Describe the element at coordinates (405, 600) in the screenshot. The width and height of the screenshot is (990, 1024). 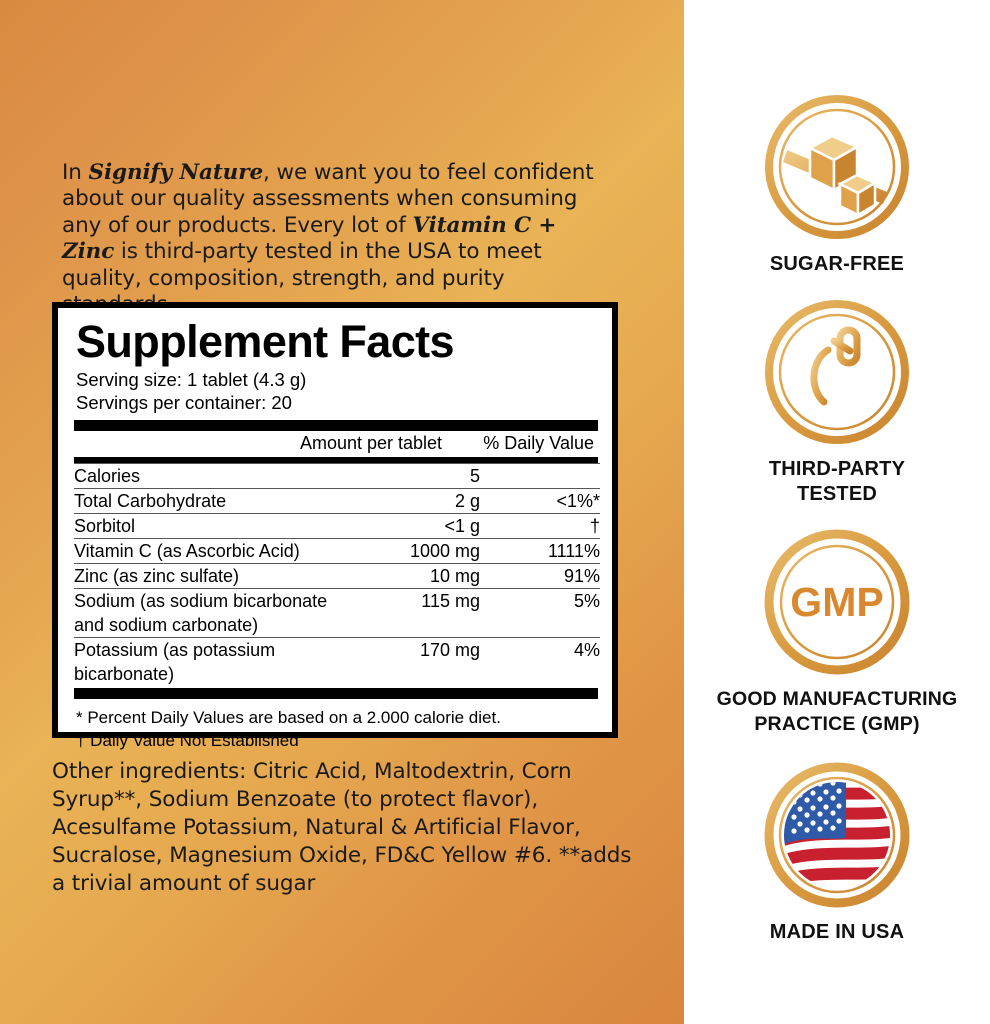
I see `nutrient-amount: 115 mg` at that location.